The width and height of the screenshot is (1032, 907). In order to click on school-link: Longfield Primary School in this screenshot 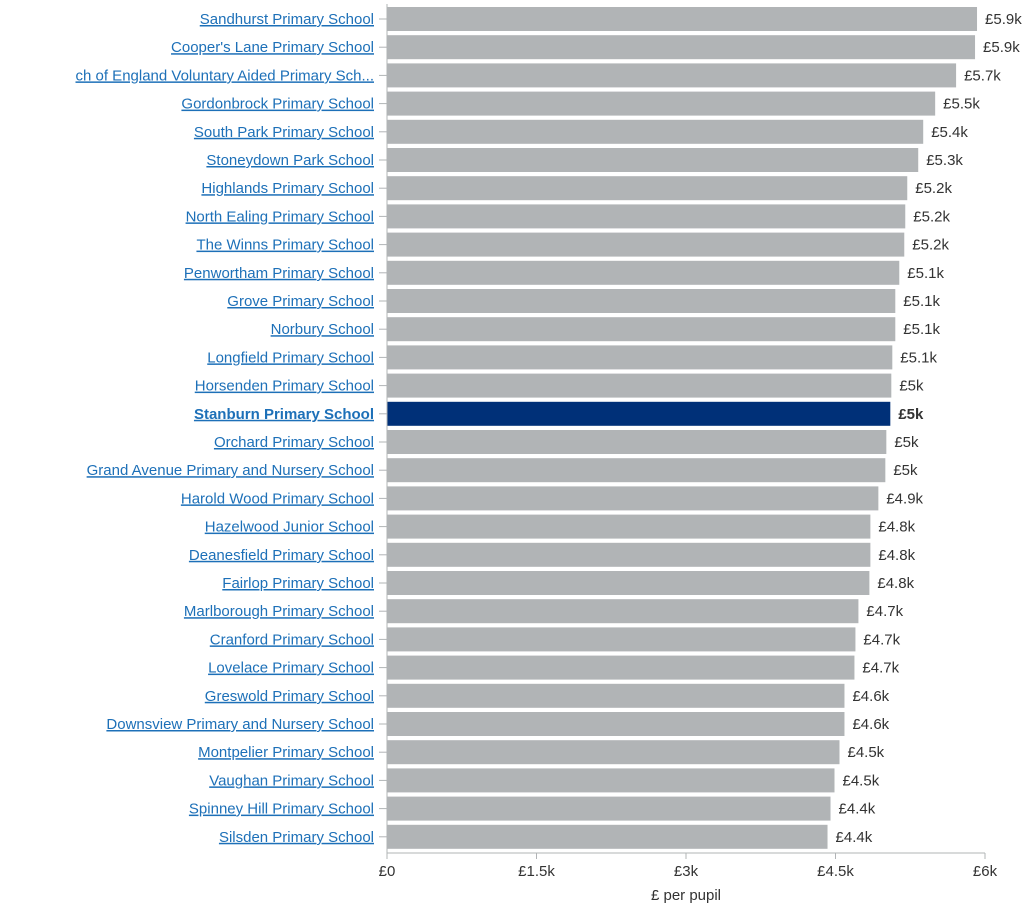, I will do `click(290, 357)`.